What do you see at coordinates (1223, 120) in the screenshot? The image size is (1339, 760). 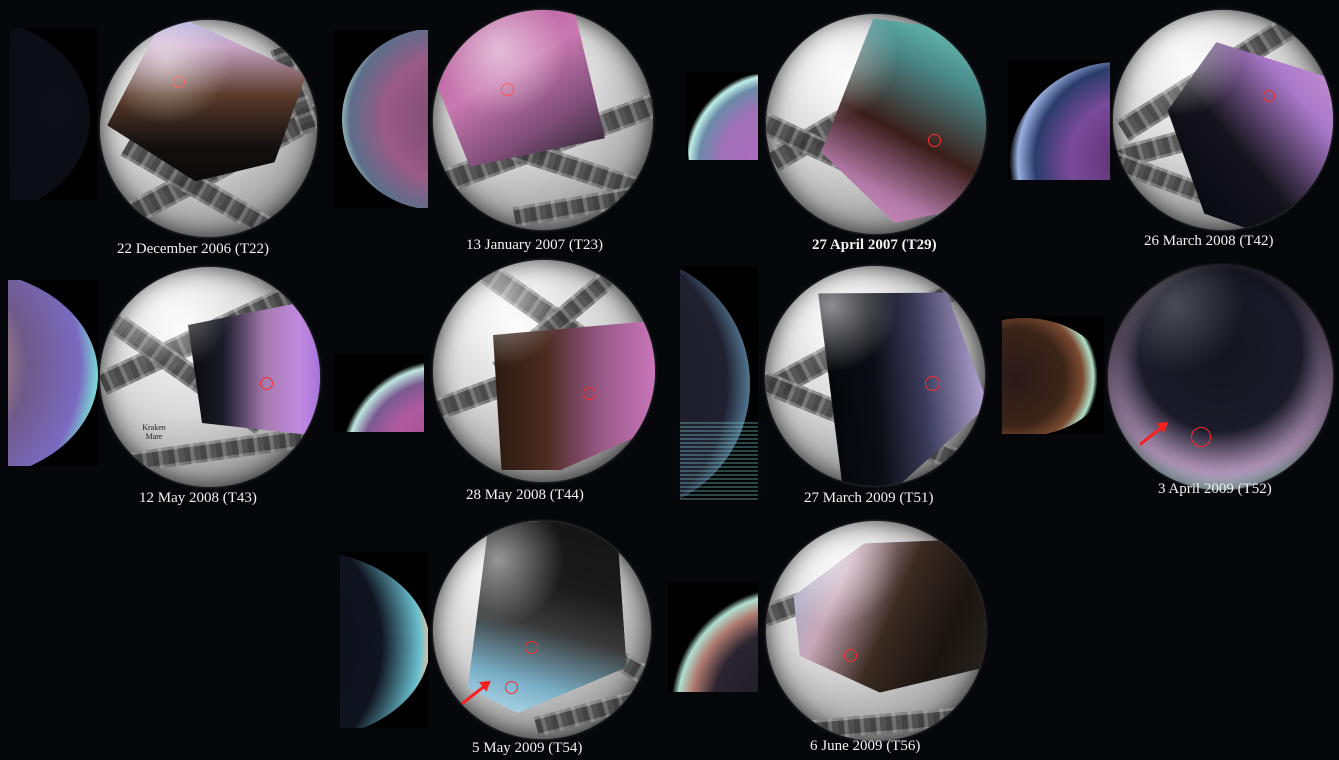 I see `globe-t42` at bounding box center [1223, 120].